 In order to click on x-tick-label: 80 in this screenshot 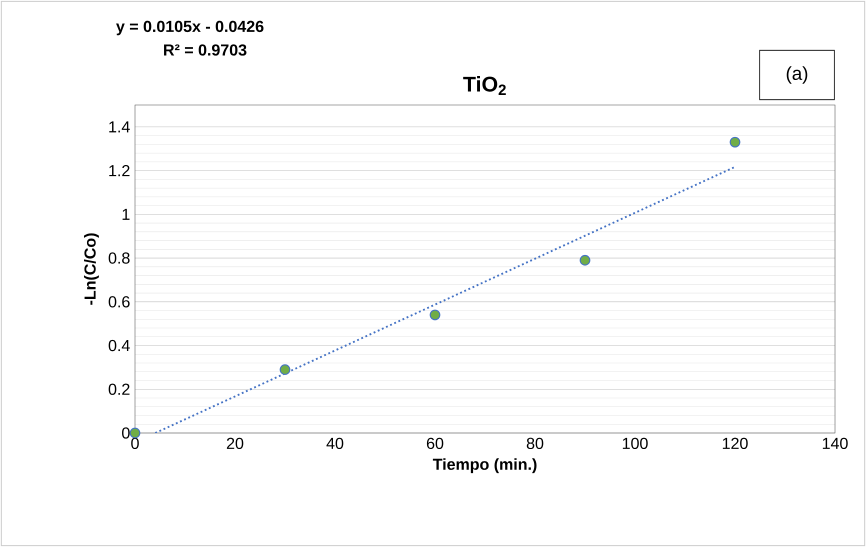, I will do `click(535, 444)`.